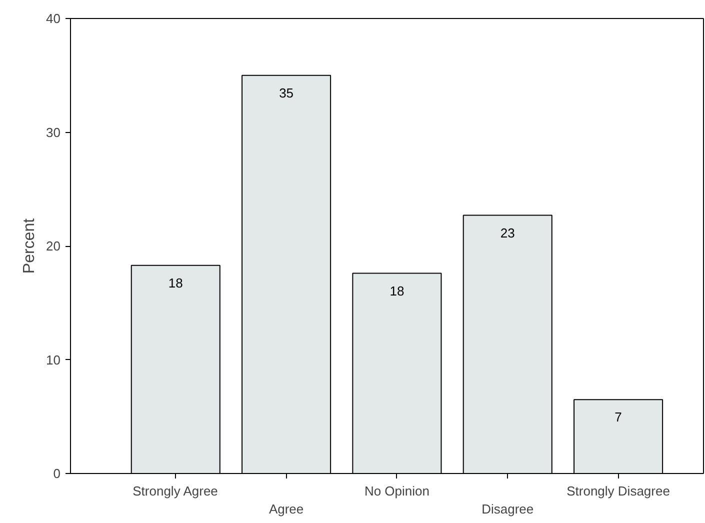 The width and height of the screenshot is (705, 523). Describe the element at coordinates (53, 360) in the screenshot. I see `y-tick-label: 10` at that location.